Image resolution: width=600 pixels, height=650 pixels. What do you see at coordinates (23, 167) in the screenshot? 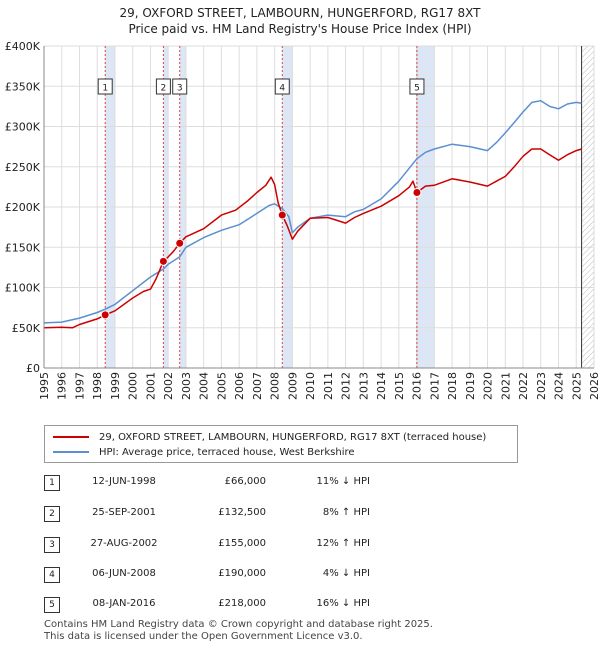
I see `y-tick-label: £250K` at bounding box center [23, 167].